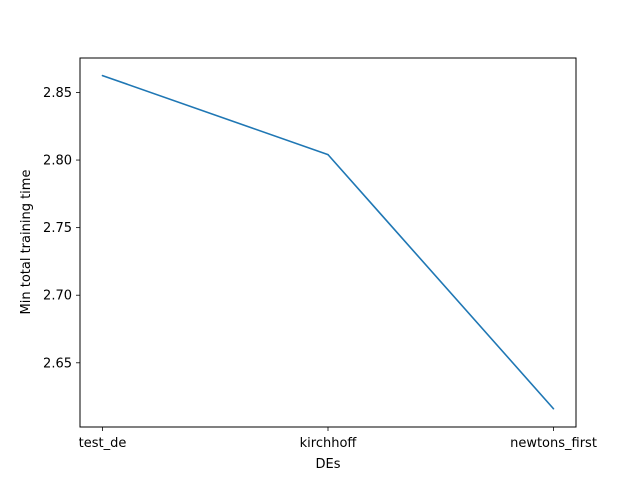 The image size is (640, 480). Describe the element at coordinates (328, 464) in the screenshot. I see `x-axis-label: DEs` at that location.